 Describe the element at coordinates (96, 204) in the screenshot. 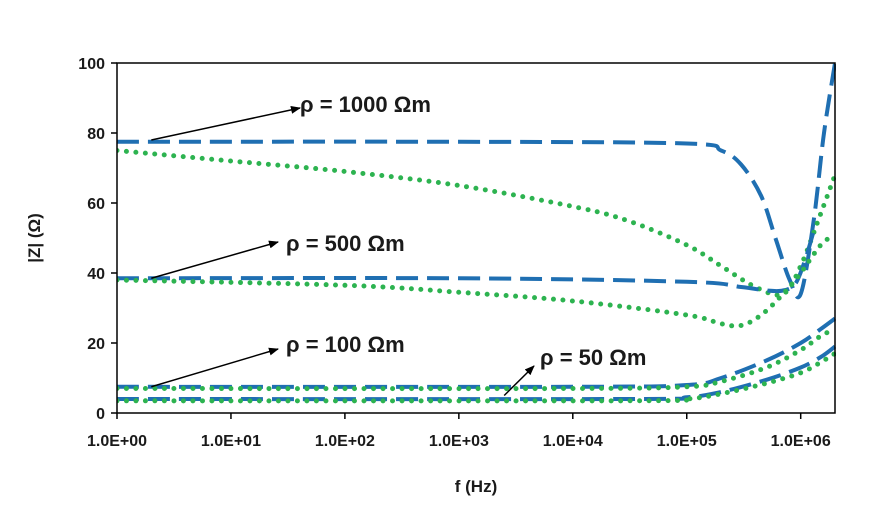

I see `y-tick-label: 60` at that location.